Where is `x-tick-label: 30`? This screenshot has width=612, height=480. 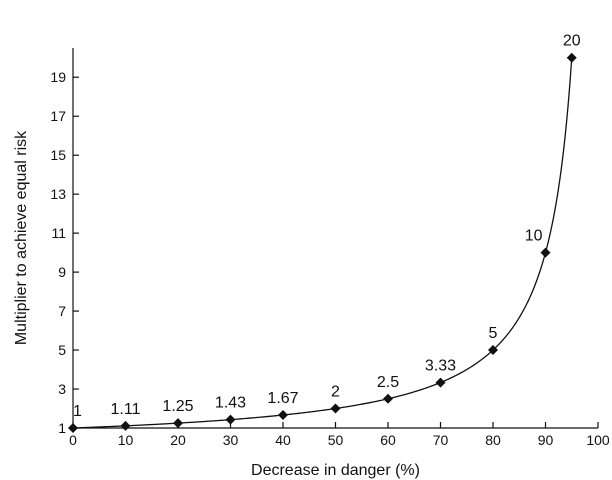 x-tick-label: 30 is located at coordinates (231, 440).